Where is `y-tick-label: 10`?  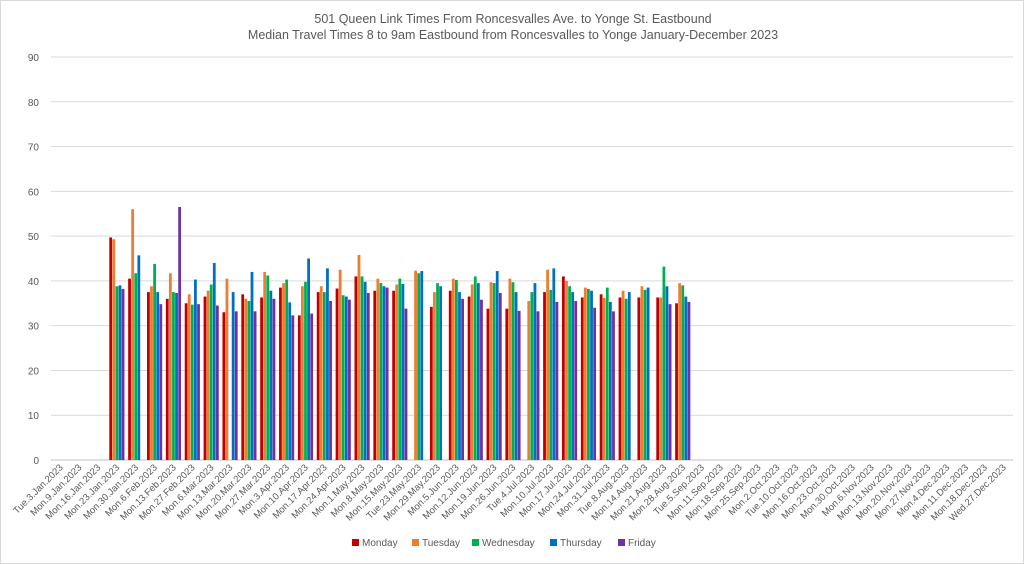 y-tick-label: 10 is located at coordinates (34, 416).